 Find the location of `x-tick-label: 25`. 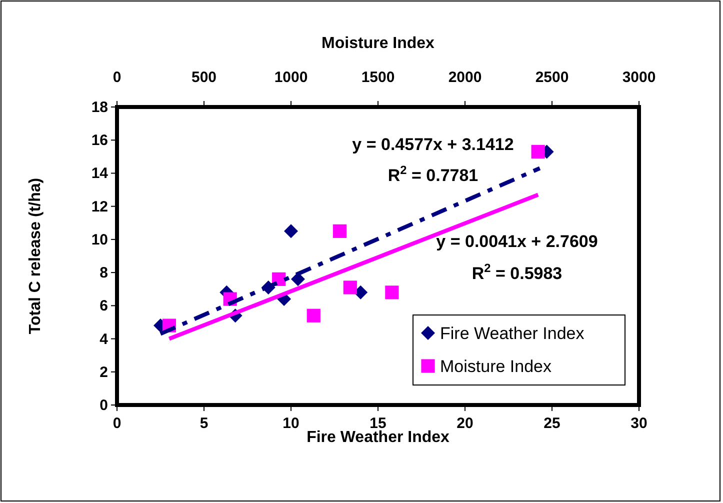

x-tick-label: 25 is located at coordinates (552, 423).